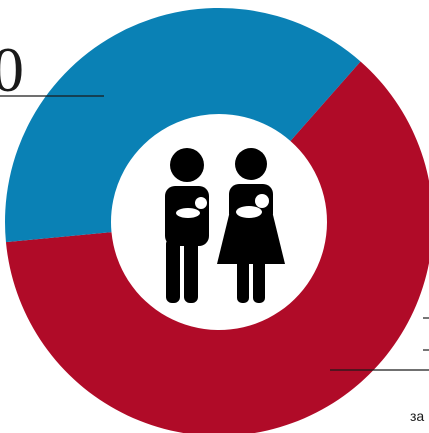  What do you see at coordinates (417, 416) in the screenshot?
I see `right-caption-label: за` at bounding box center [417, 416].